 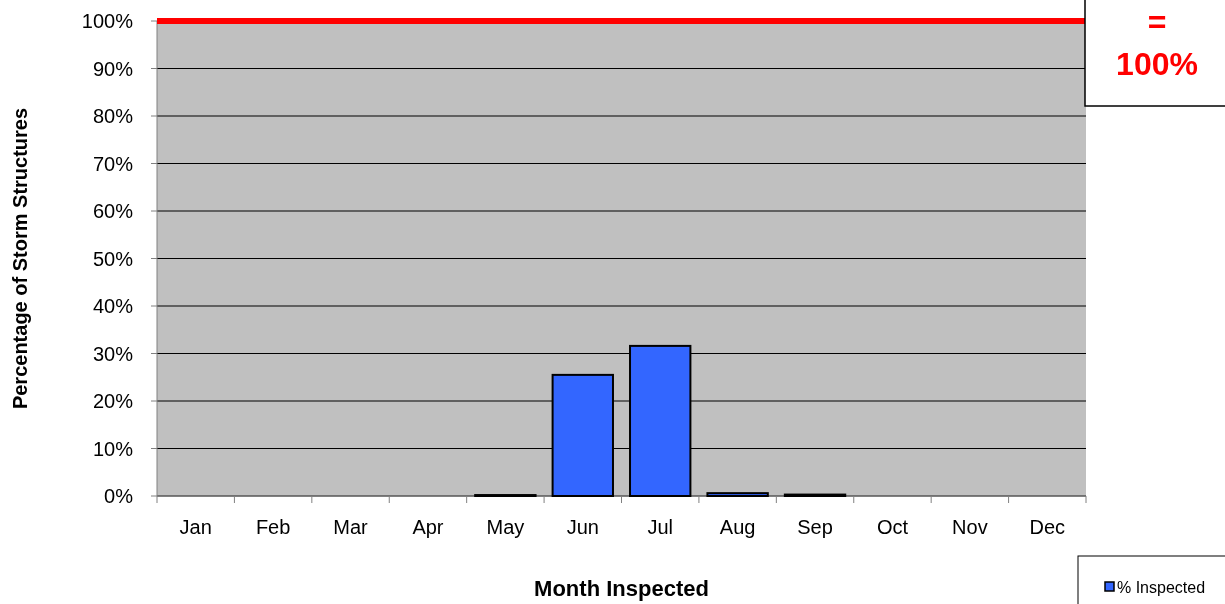 I want to click on y-tick-label: 30%, so click(x=113, y=353).